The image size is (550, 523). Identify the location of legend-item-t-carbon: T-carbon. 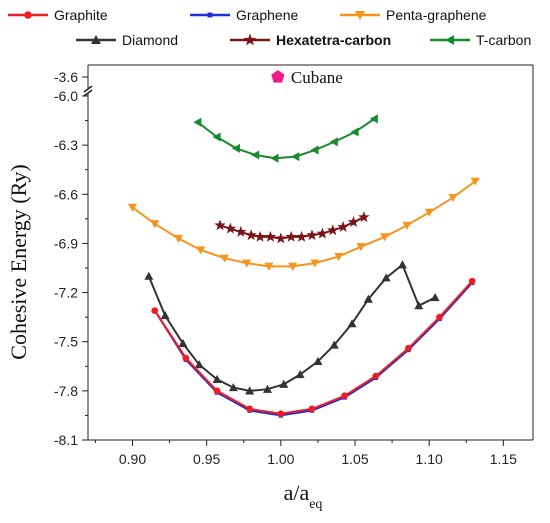
(480, 40).